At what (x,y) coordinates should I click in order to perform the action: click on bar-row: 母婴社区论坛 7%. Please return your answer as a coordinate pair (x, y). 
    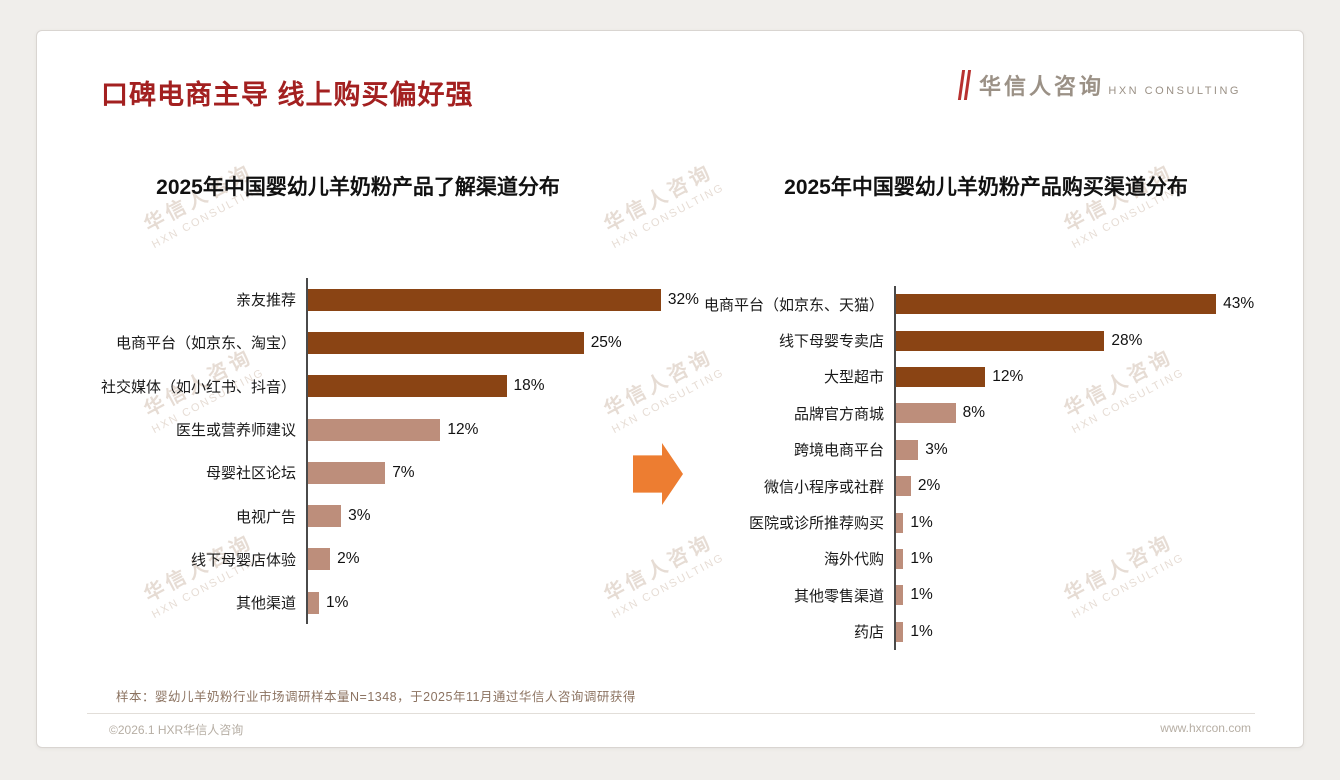
    Looking at the image, I should click on (403, 473).